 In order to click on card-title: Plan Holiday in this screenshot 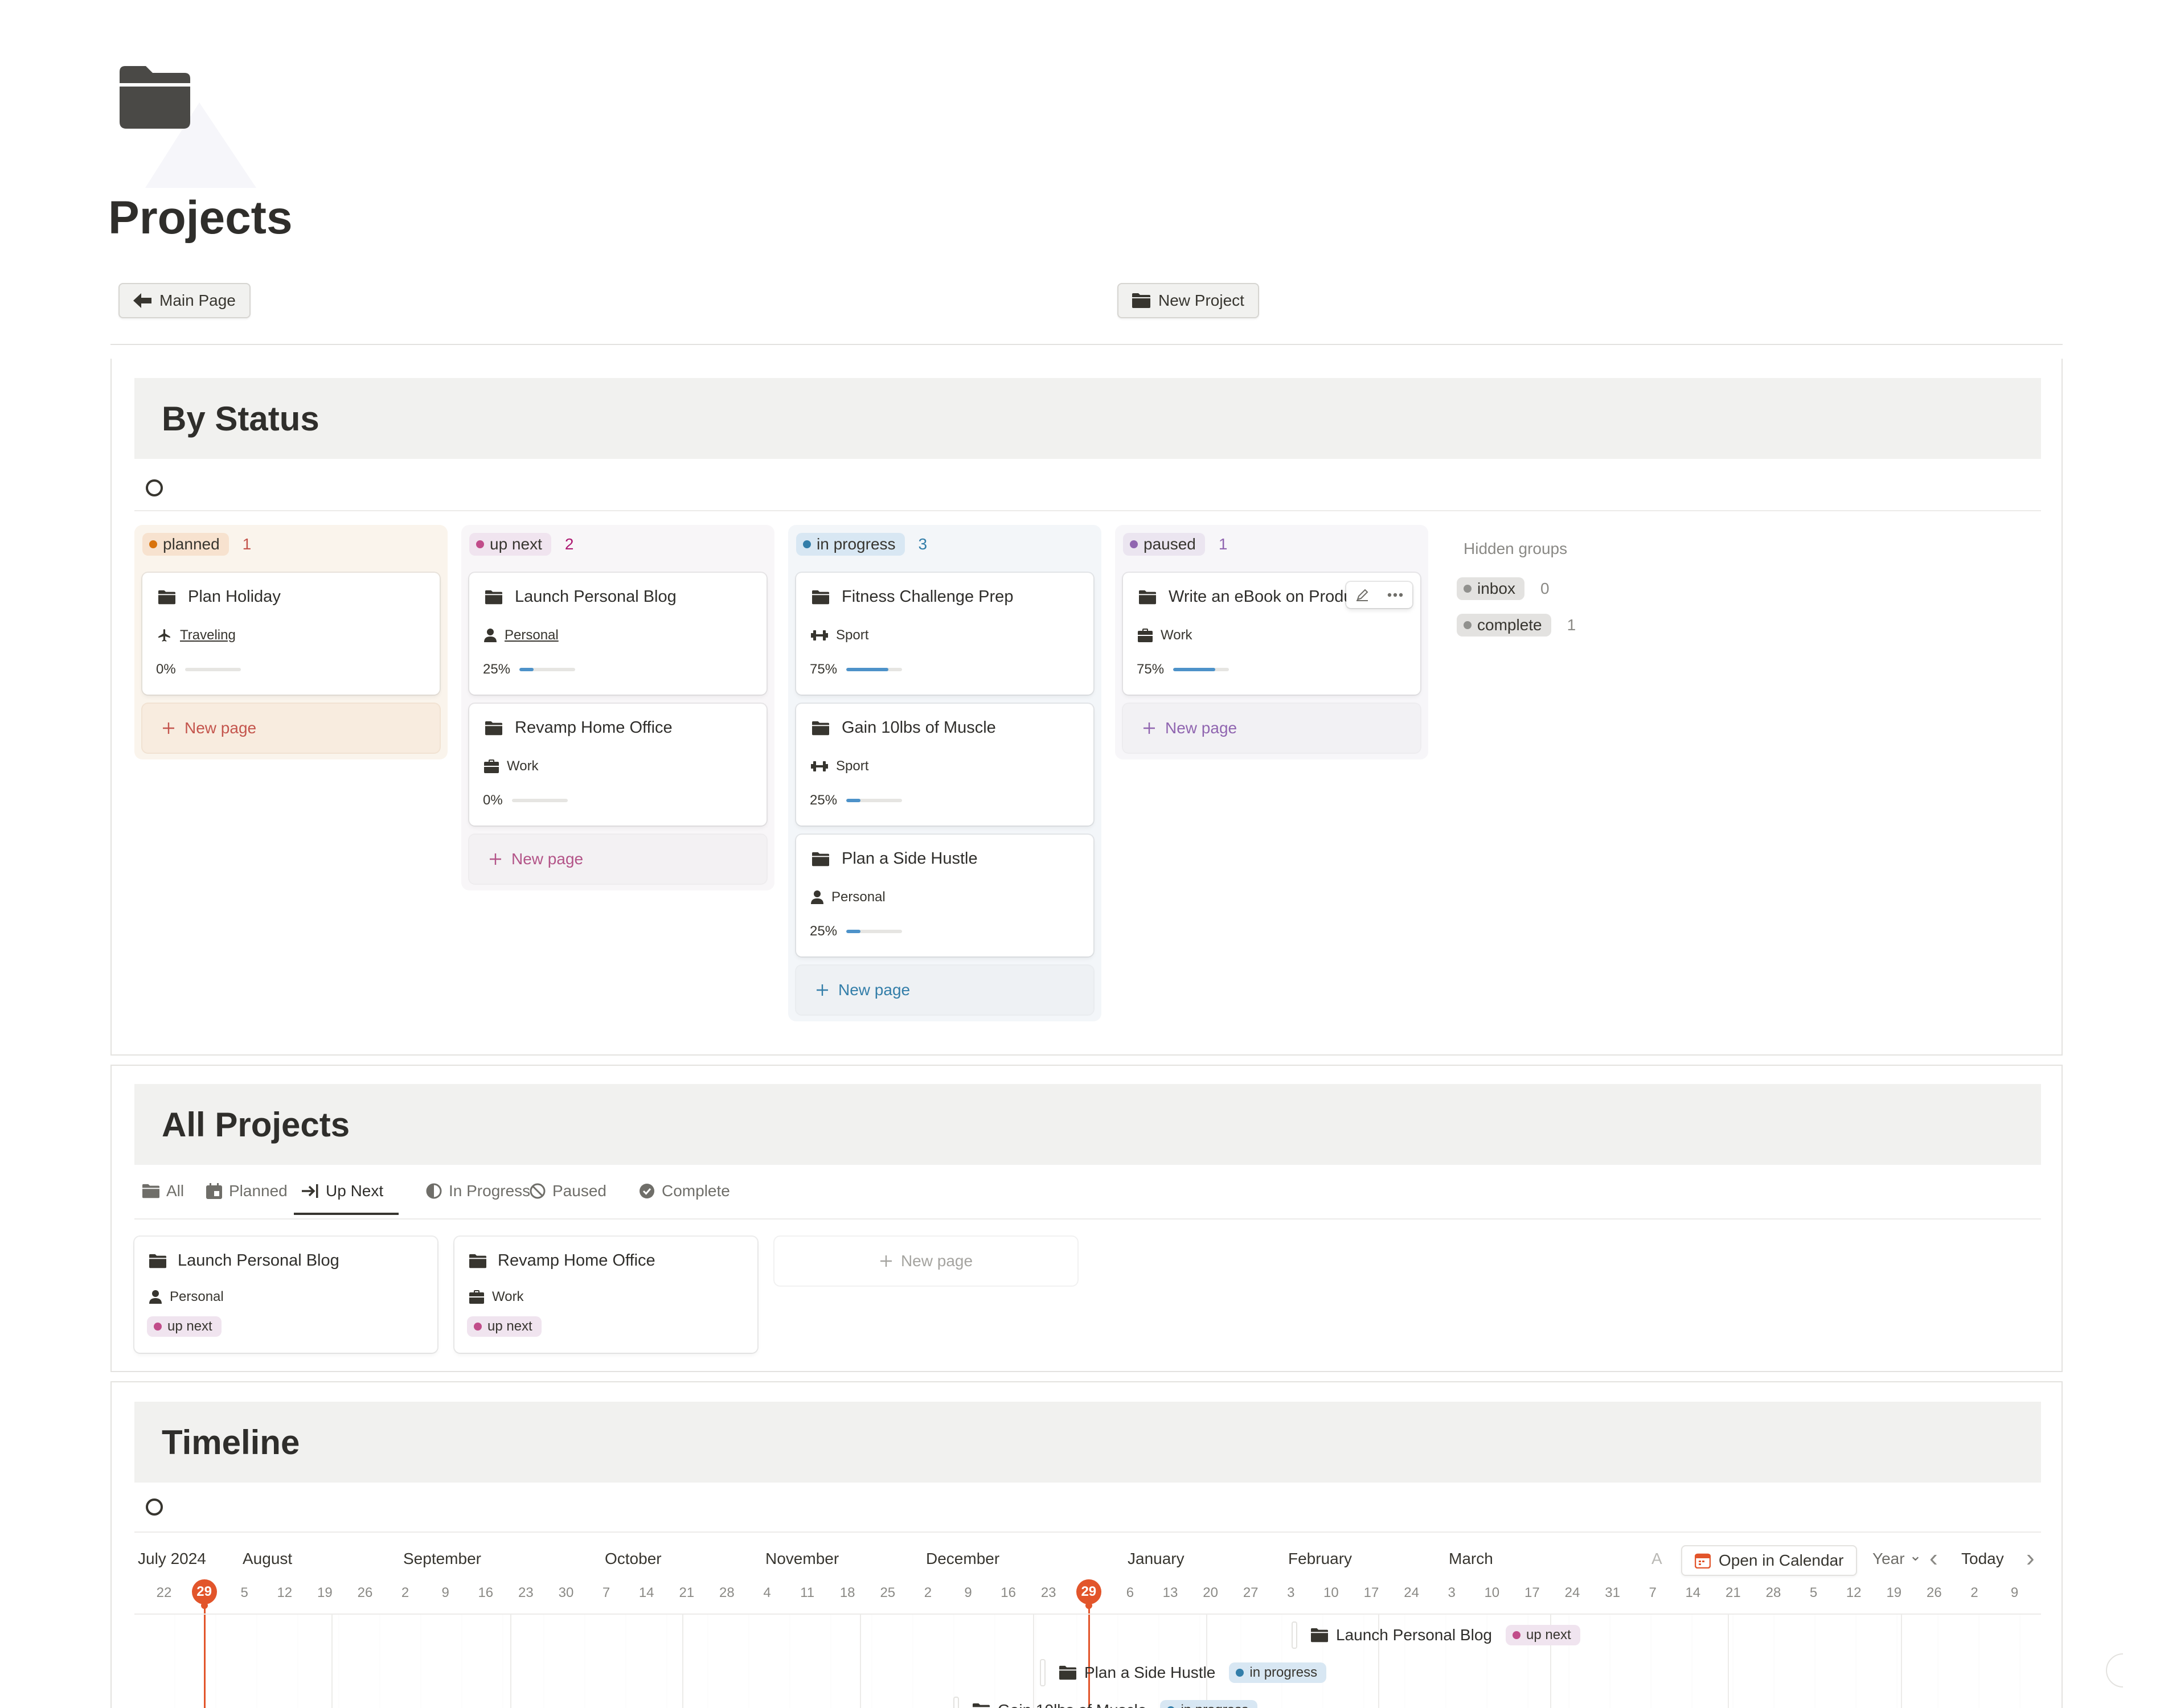, I will do `click(292, 597)`.